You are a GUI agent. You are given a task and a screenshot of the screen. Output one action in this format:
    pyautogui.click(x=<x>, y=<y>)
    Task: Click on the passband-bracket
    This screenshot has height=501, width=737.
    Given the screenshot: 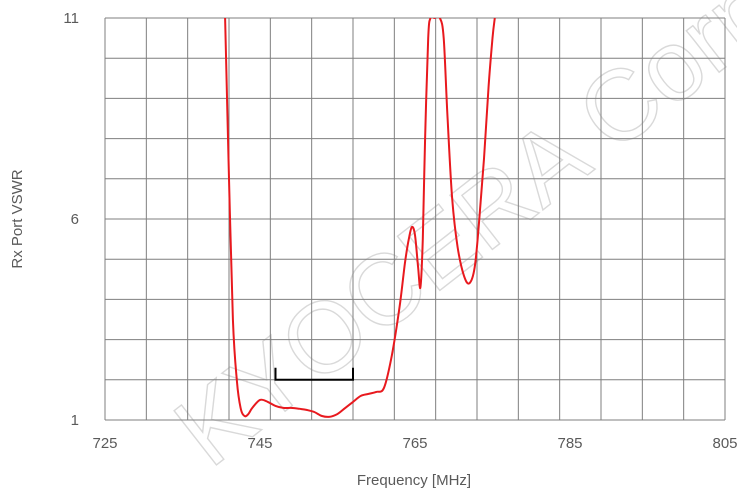 What is the action you would take?
    pyautogui.click(x=314, y=374)
    